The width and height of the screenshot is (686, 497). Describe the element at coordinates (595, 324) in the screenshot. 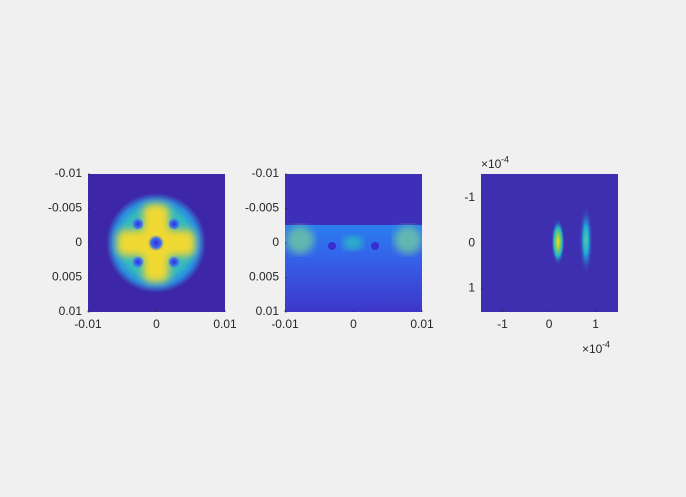

I see `x-tick-label: 1` at that location.